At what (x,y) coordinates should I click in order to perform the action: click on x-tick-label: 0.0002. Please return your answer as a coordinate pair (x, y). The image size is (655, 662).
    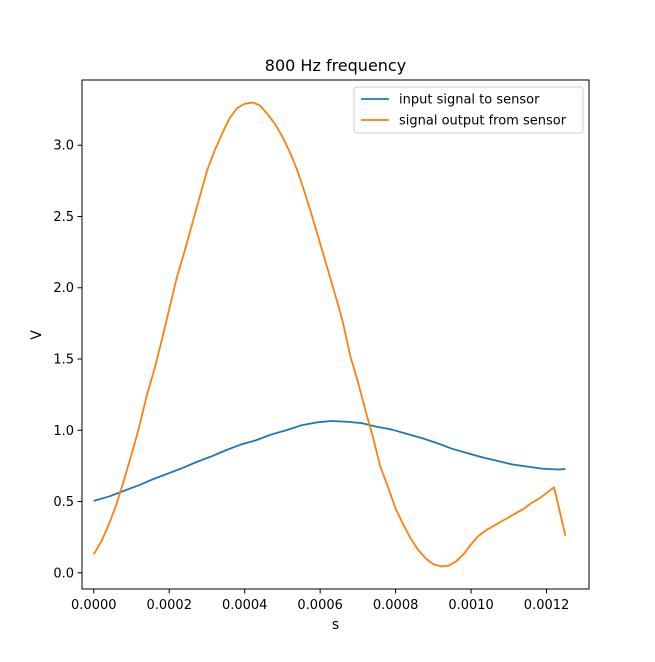
    Looking at the image, I should click on (169, 605).